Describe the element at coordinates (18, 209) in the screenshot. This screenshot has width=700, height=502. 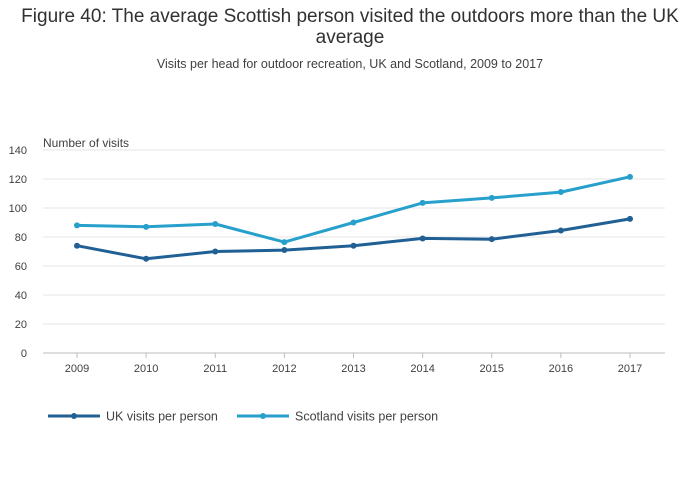
I see `y-tick-label: 100` at that location.